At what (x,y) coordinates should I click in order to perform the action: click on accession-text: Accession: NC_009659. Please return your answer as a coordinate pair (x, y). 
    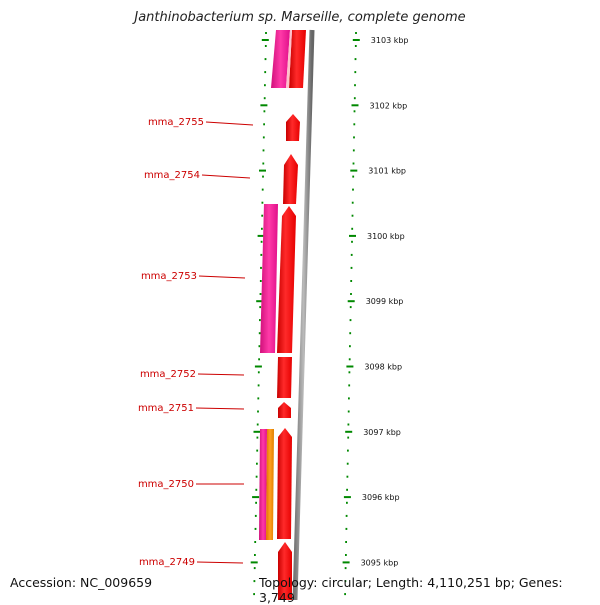
    Looking at the image, I should click on (81, 582).